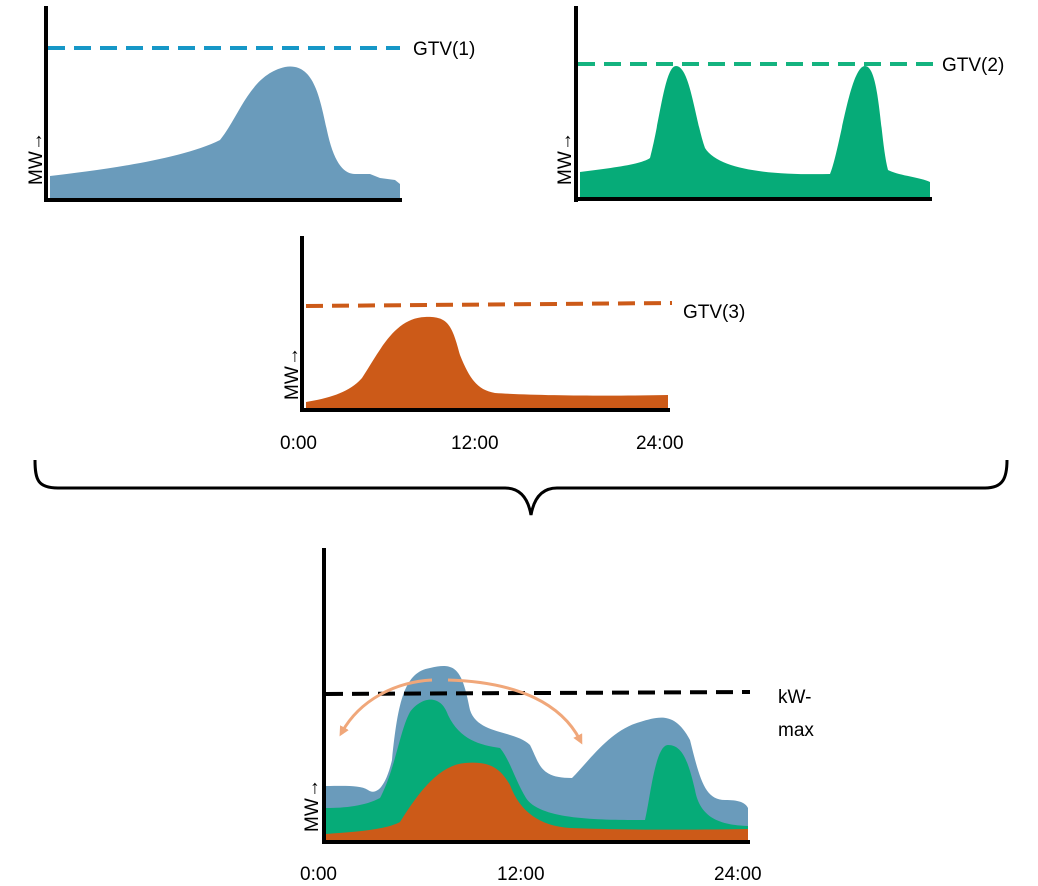 The width and height of the screenshot is (1038, 886). I want to click on kw-max-label-line1: kW-, so click(794, 697).